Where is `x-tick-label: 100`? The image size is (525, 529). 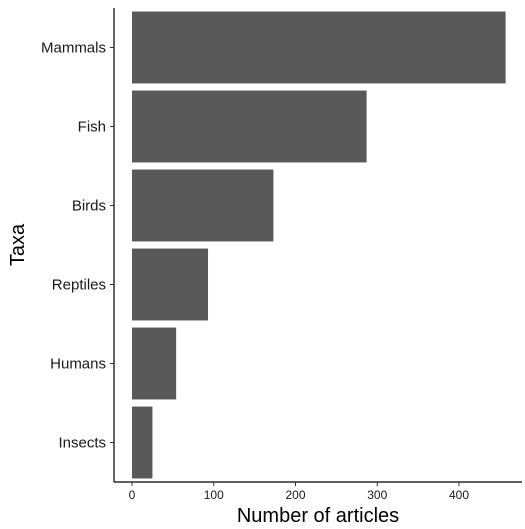 x-tick-label: 100 is located at coordinates (214, 495).